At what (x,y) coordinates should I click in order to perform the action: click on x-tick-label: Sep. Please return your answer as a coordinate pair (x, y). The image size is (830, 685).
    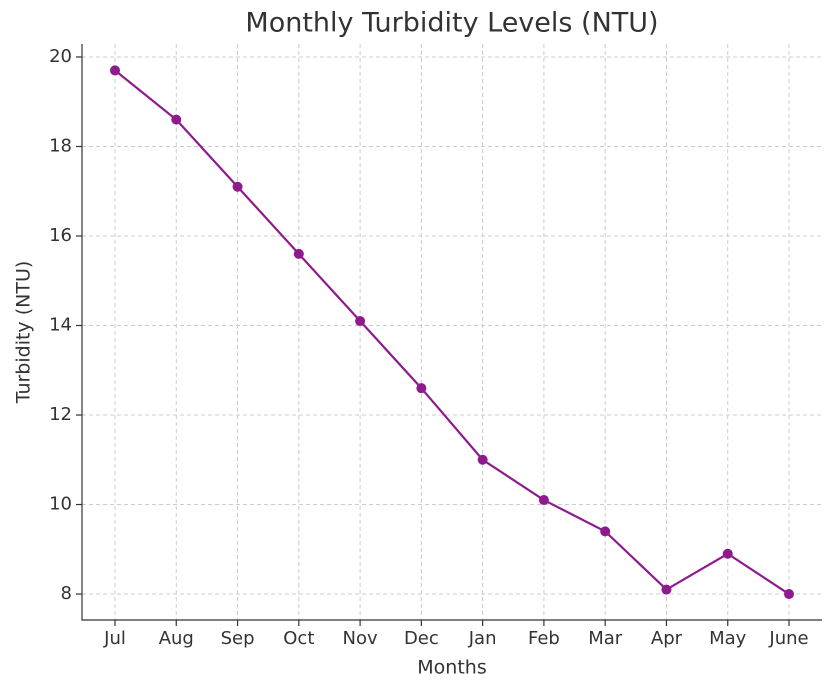
    Looking at the image, I should click on (238, 638).